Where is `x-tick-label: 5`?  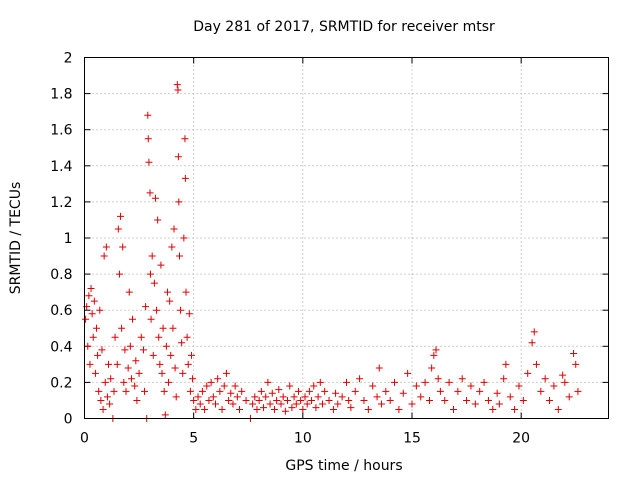 x-tick-label: 5 is located at coordinates (193, 439).